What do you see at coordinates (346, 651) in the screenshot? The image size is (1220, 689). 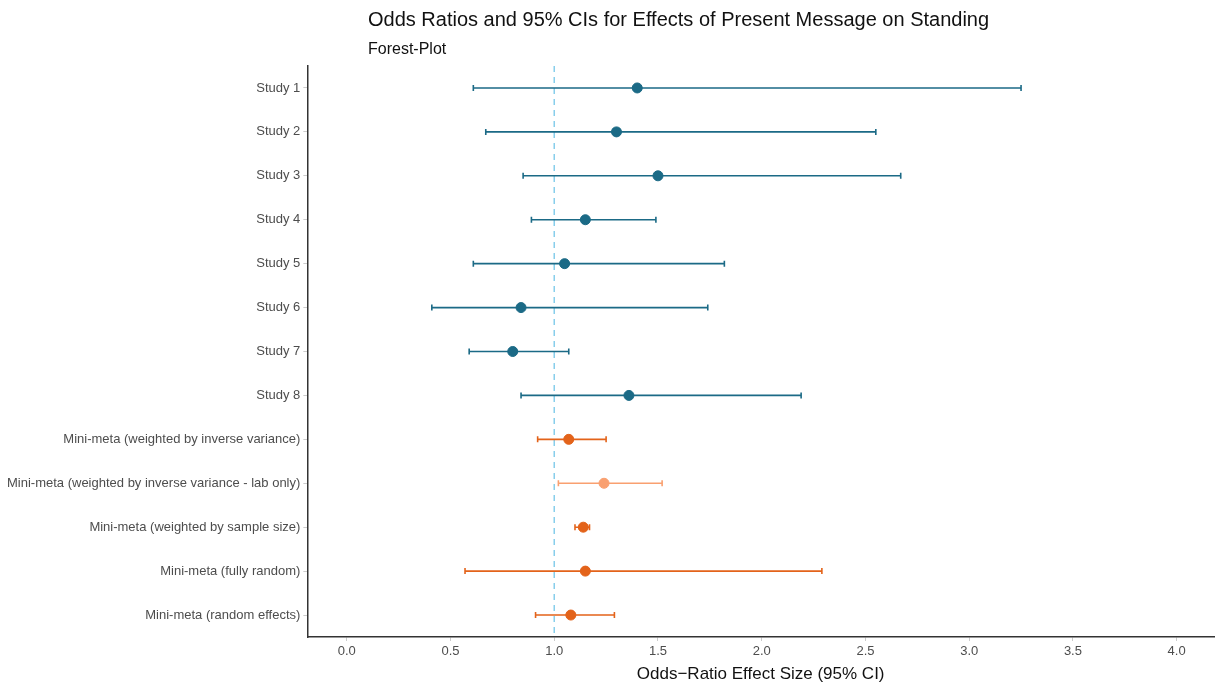 I see `x-tick-label: 0.0` at bounding box center [346, 651].